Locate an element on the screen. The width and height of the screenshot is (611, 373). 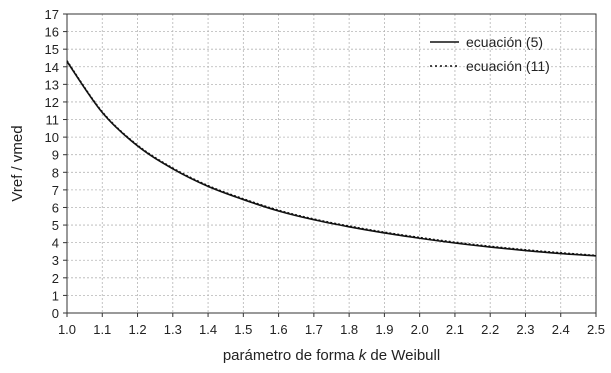
y-tick-label: 17 is located at coordinates (52, 14).